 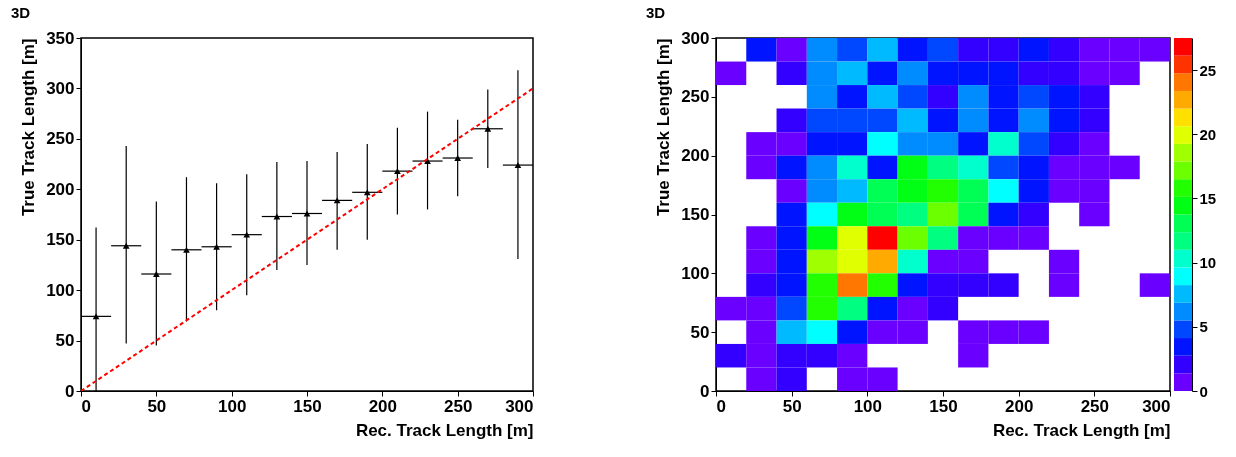 What do you see at coordinates (1208, 198) in the screenshot?
I see `color-bar-label: 15` at bounding box center [1208, 198].